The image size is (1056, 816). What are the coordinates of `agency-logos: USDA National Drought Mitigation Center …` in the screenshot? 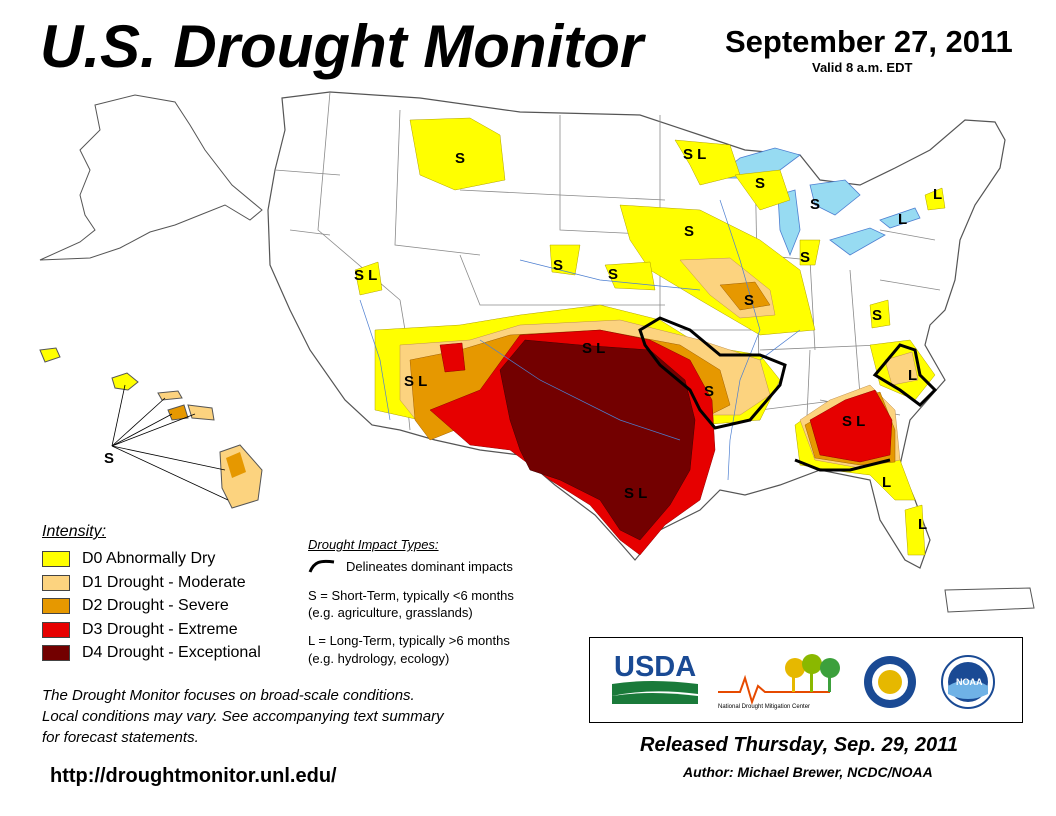 It's located at (806, 680).